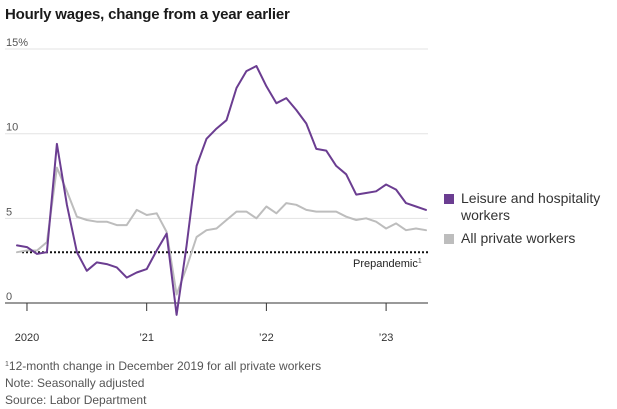 Image resolution: width=617 pixels, height=409 pixels. I want to click on legend-label-leisure: Leisure and hospitality workers, so click(531, 206).